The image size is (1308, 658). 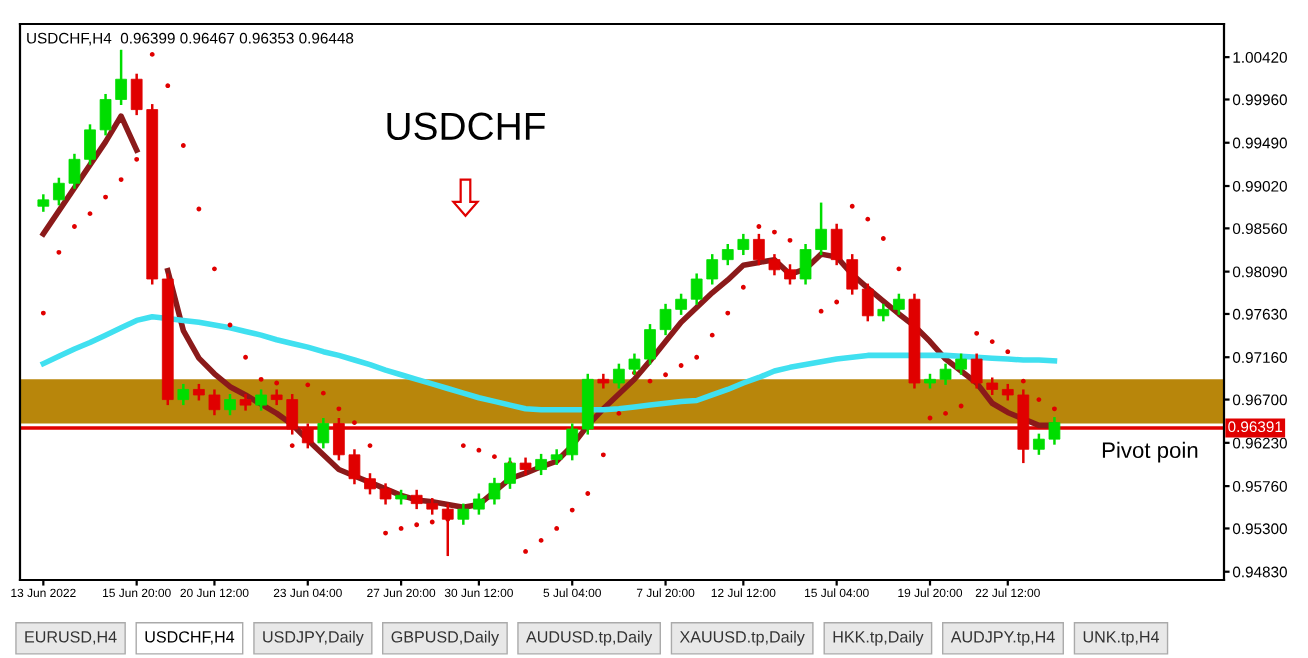 I want to click on annotation: USDCHF, so click(x=466, y=126).